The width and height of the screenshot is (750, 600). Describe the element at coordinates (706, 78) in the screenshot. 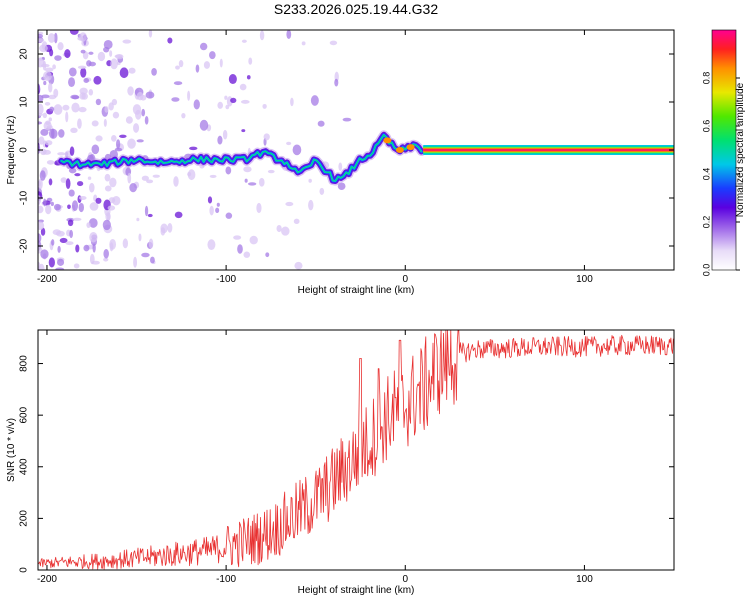

I see `colorbar-tick-label: 0.8` at that location.